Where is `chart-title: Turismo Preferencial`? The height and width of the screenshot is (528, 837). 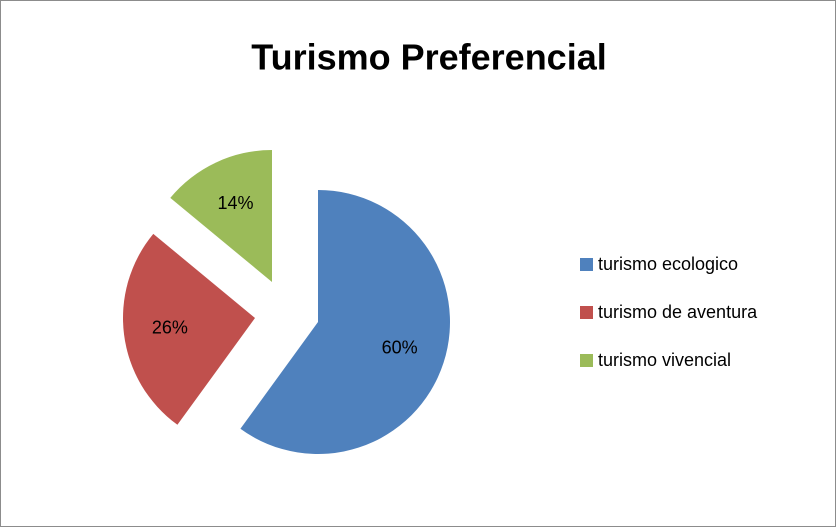
chart-title: Turismo Preferencial is located at coordinates (428, 57).